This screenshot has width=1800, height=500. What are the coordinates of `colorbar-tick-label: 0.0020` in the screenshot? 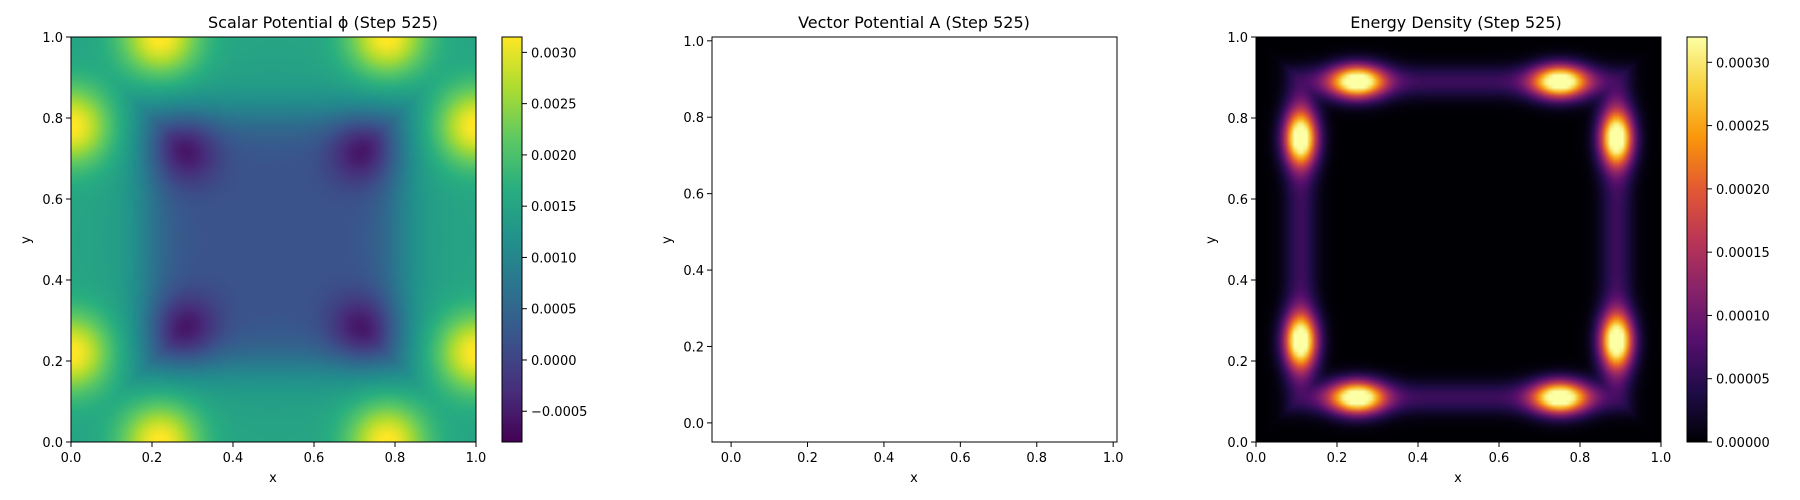 It's located at (554, 156).